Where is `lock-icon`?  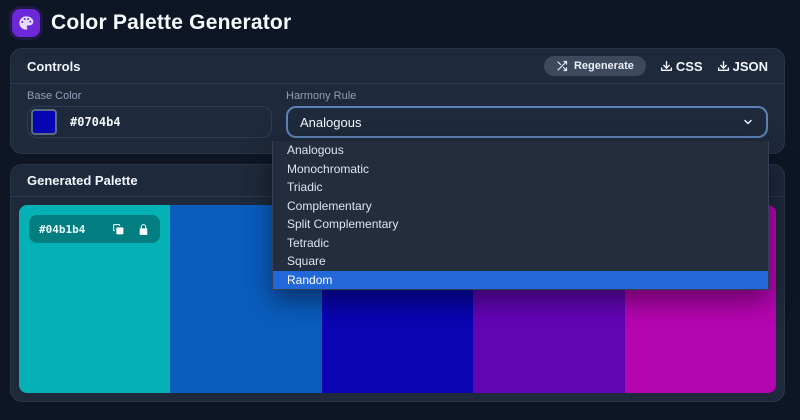
lock-icon is located at coordinates (143, 229).